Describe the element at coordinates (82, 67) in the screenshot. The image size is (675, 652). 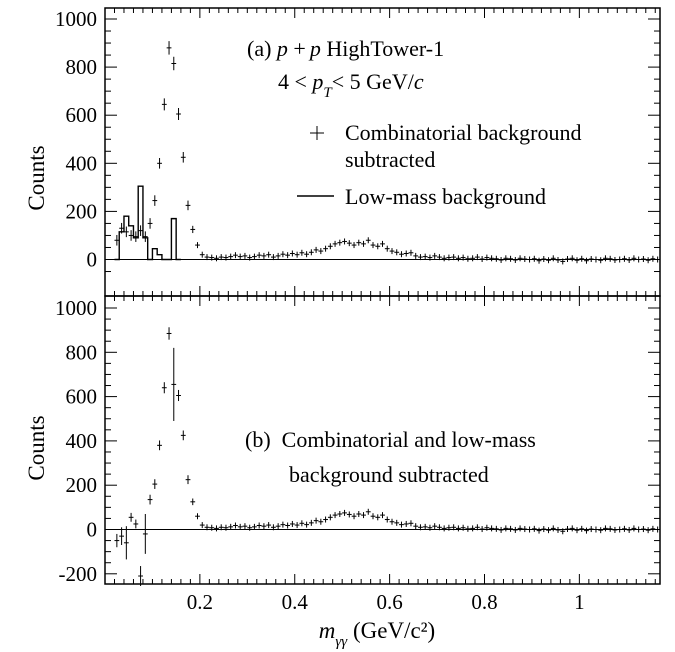
I see `y-tick-label: 800` at that location.